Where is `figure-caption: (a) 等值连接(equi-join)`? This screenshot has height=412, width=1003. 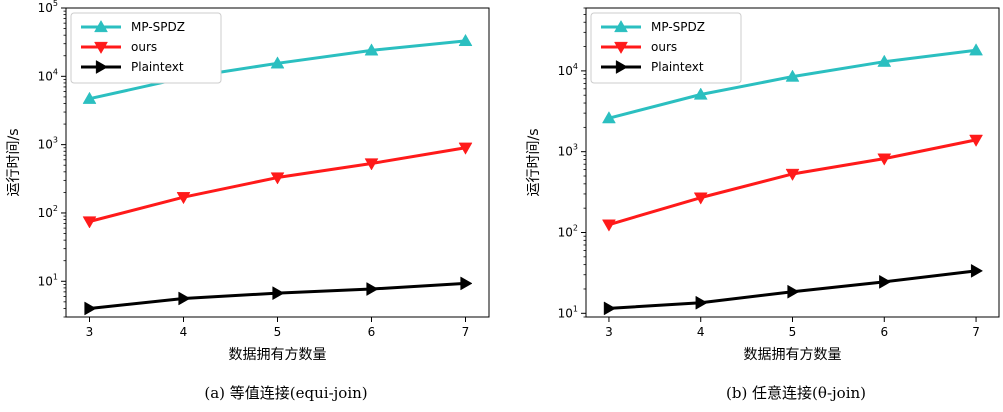 figure-caption: (a) 等值连接(equi-join) is located at coordinates (285, 393).